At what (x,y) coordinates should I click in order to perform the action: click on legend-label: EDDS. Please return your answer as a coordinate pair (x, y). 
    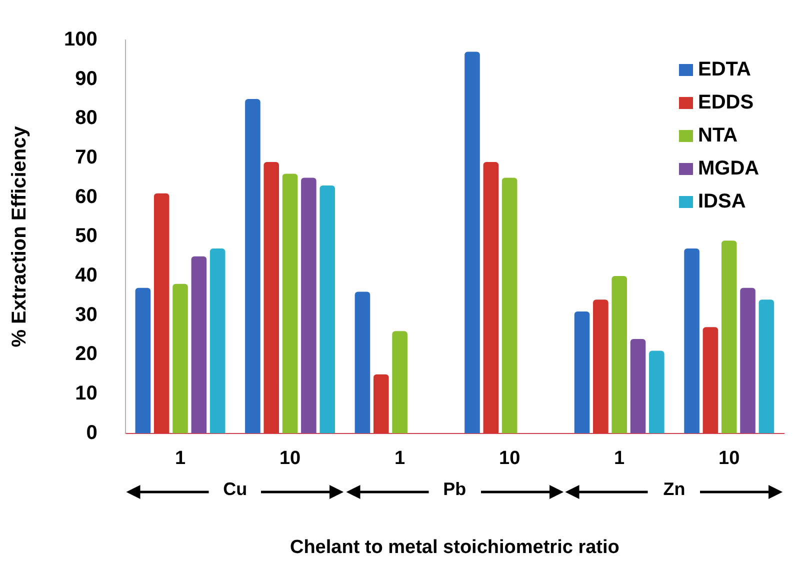
    Looking at the image, I should click on (726, 103).